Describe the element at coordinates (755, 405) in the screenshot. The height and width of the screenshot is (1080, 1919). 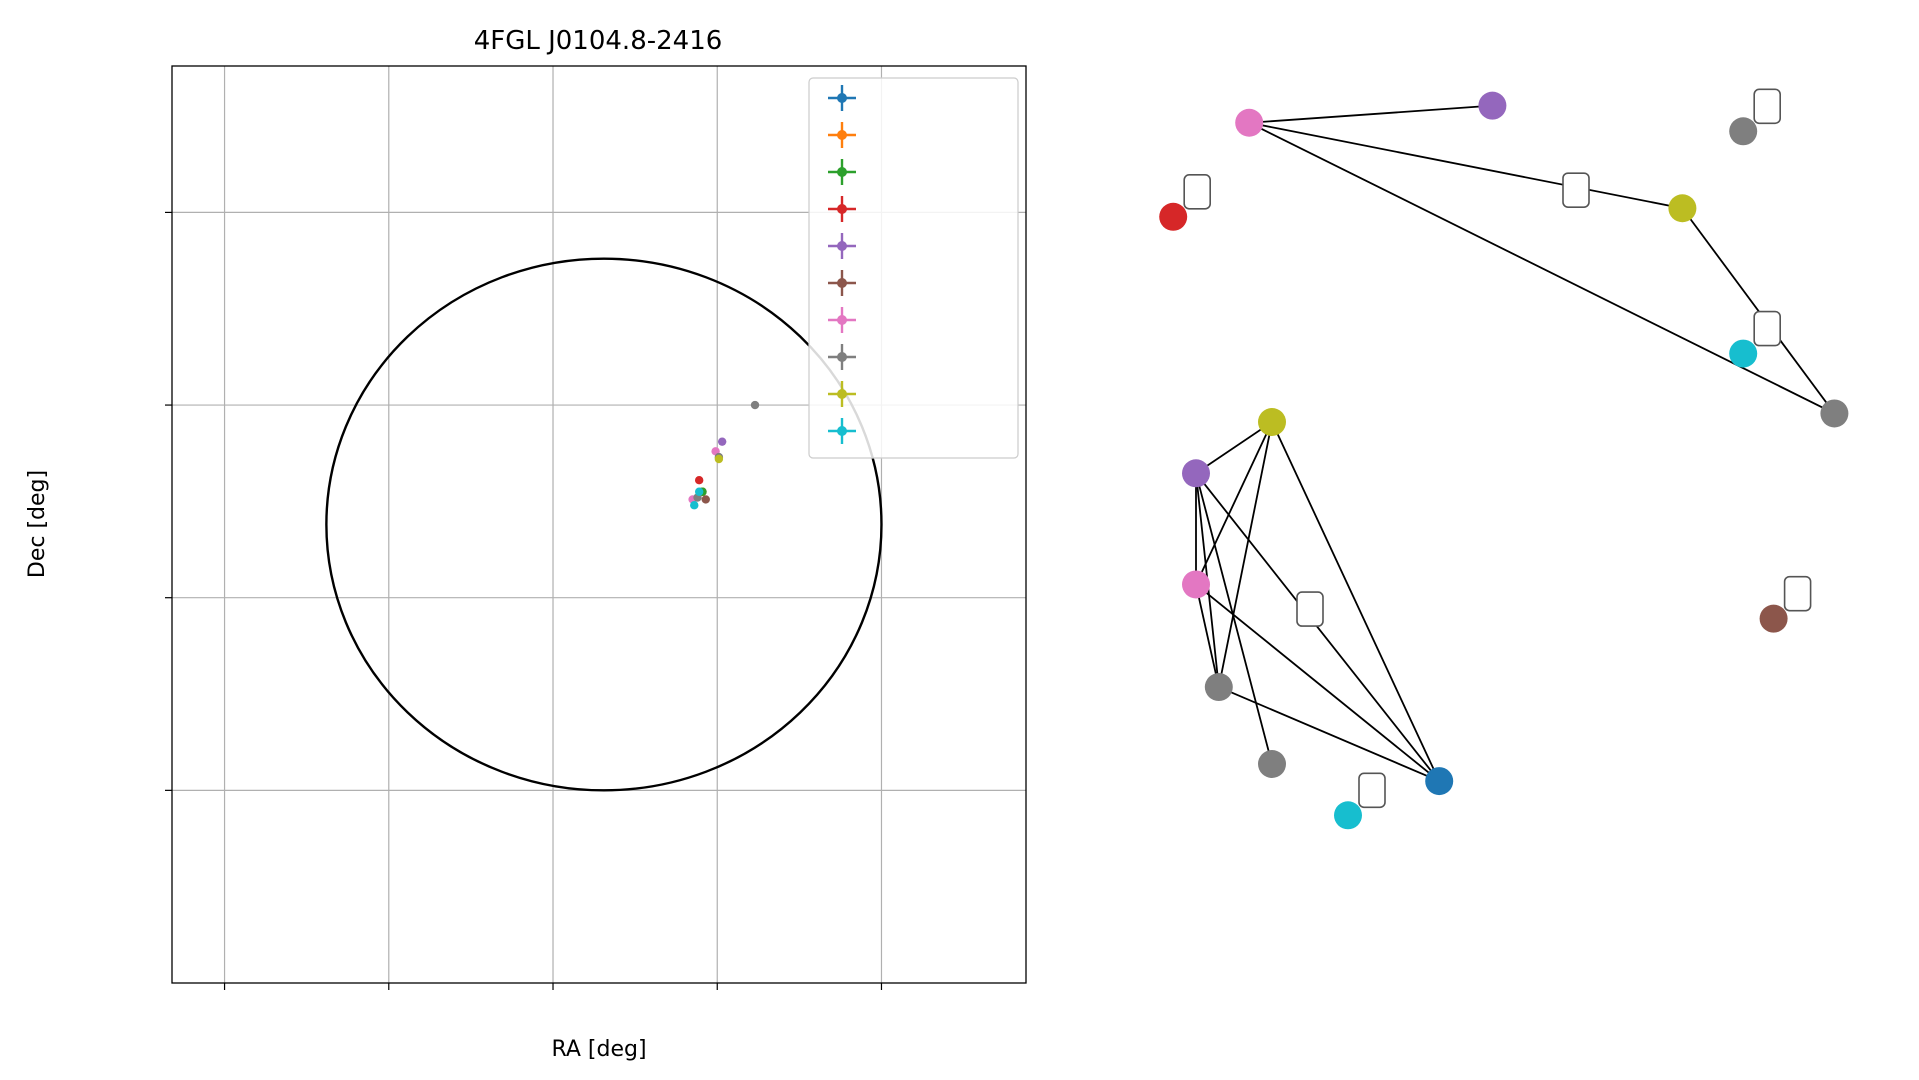
I see `data-point-vlass` at that location.